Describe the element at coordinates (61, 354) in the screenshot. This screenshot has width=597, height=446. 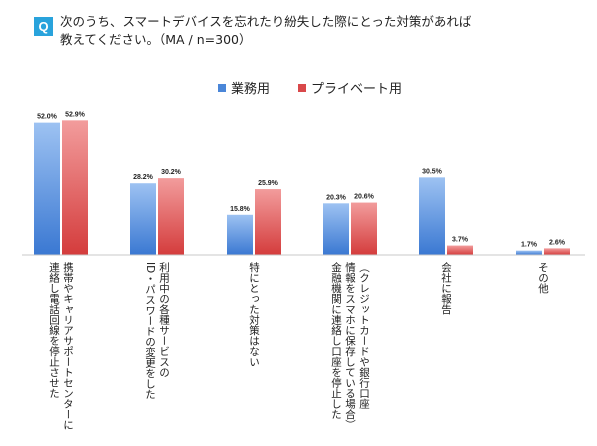
I see `category-label-0: 携帯やキャリアサポートセンターに 連絡し電話回線を停止させた` at that location.